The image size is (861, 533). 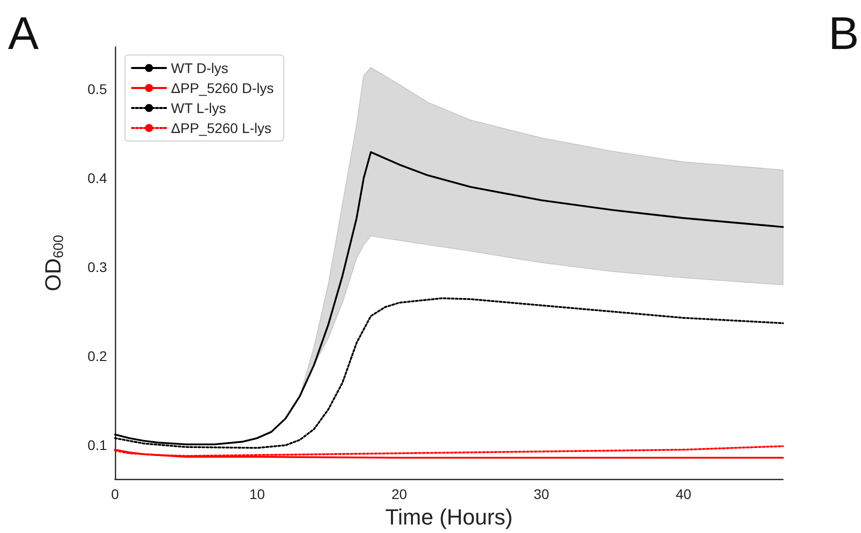 I want to click on x-tick-label: 10, so click(x=257, y=494).